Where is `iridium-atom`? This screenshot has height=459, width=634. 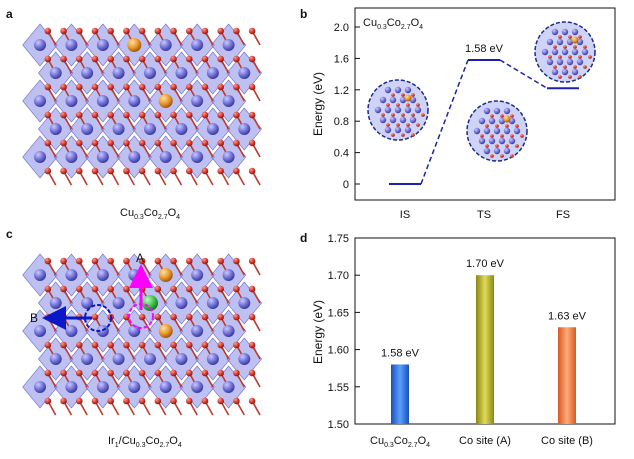
iridium-atom is located at coordinates (150, 303).